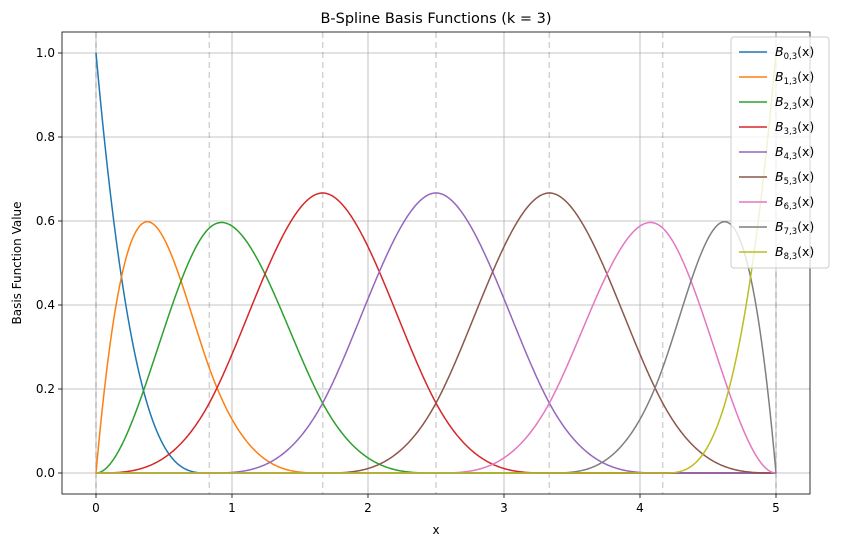  I want to click on legend-label-1: B1,3(x), so click(794, 78).